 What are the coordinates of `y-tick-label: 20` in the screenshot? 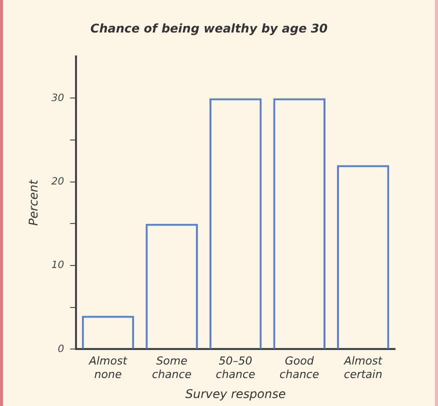 It's located at (57, 182).